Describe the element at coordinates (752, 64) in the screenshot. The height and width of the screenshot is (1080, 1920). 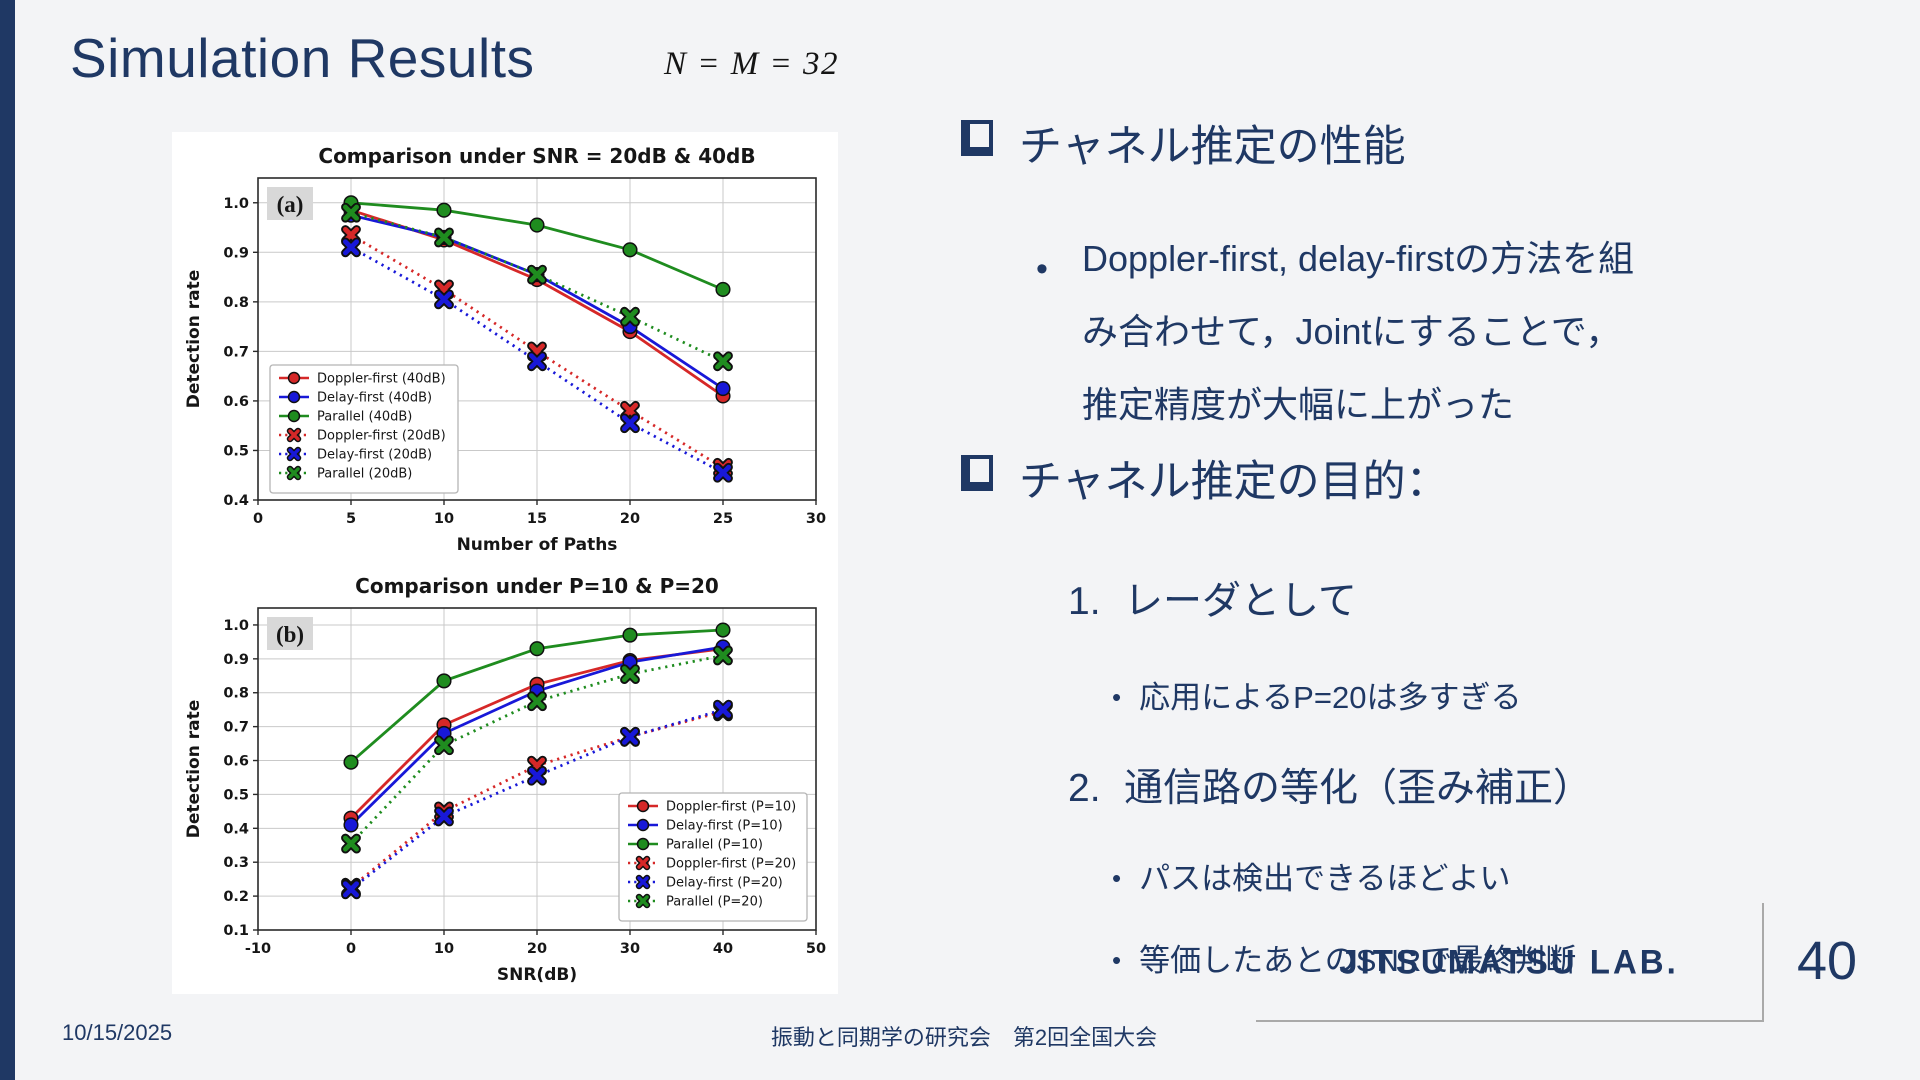
I see `formula: N = M = 32` at that location.